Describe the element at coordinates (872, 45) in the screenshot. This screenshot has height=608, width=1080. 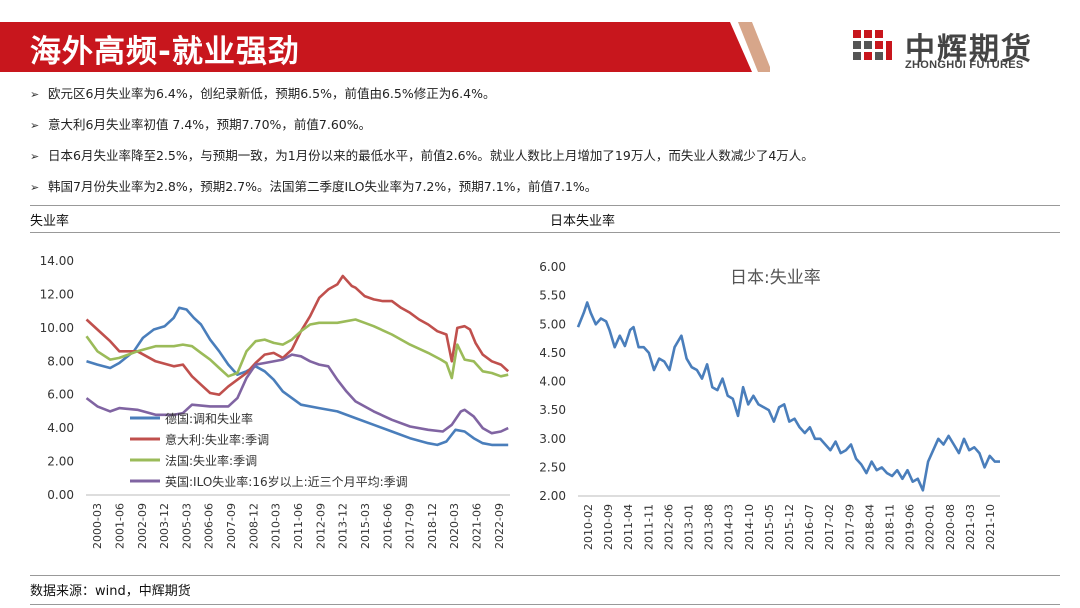
I see `company-logo-icon` at that location.